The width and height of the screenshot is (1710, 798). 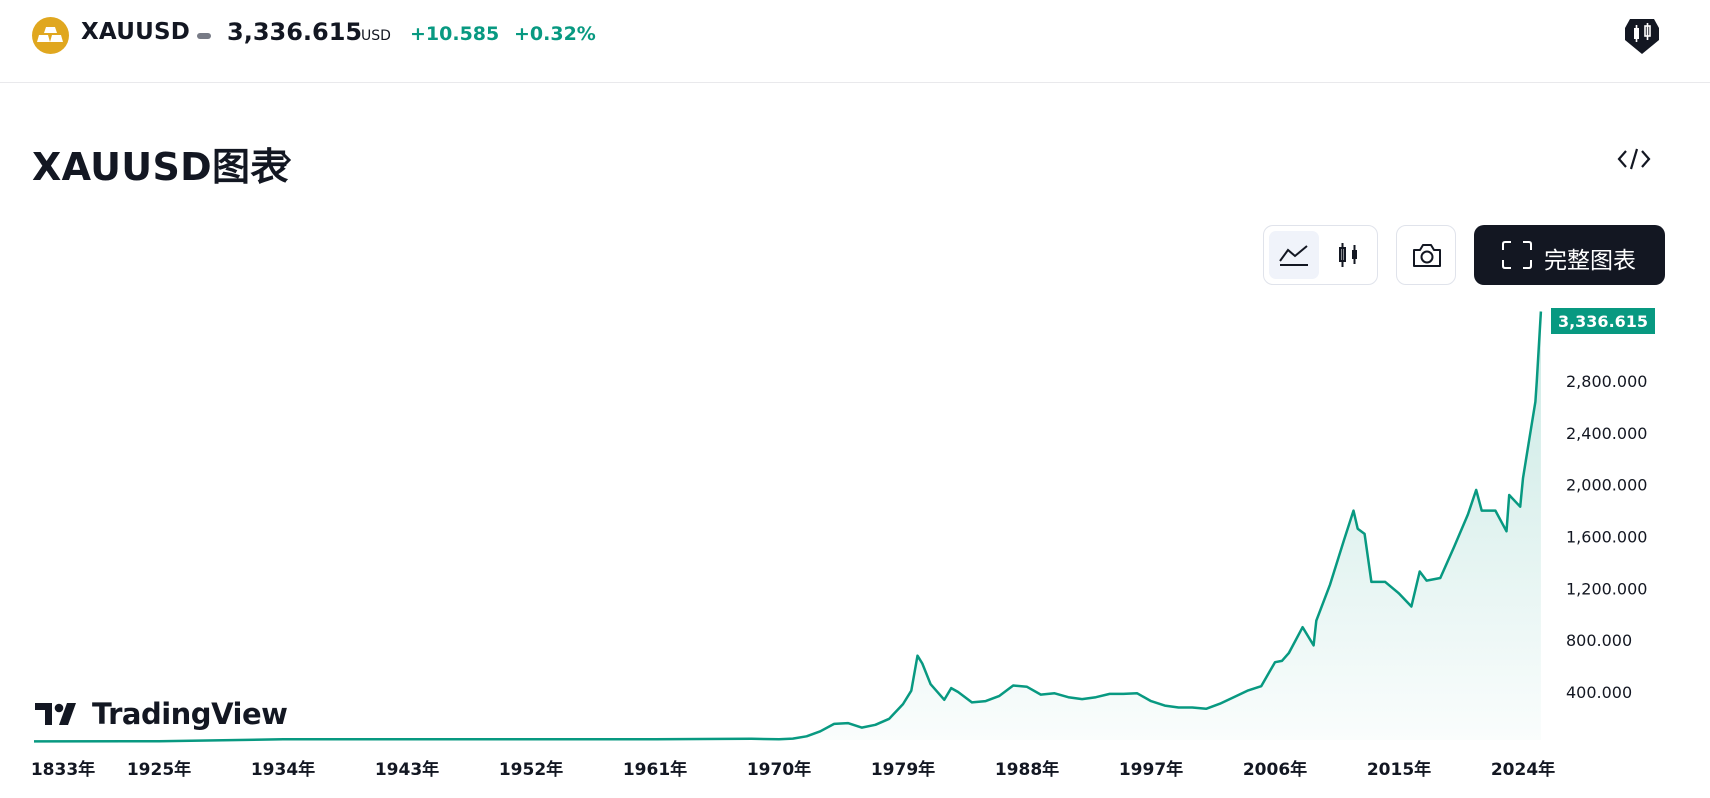 I want to click on code-embed-icon, so click(x=1634, y=161).